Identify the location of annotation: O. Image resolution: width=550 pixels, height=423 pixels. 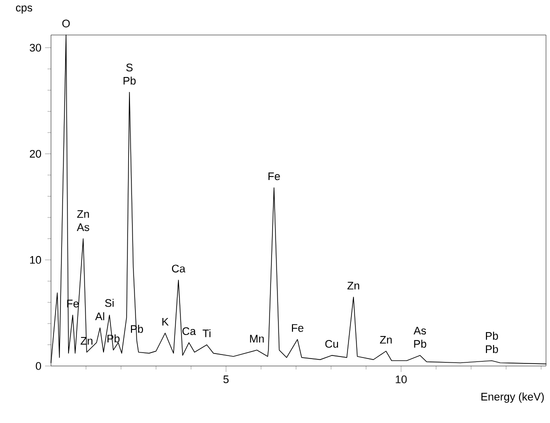
(66, 24).